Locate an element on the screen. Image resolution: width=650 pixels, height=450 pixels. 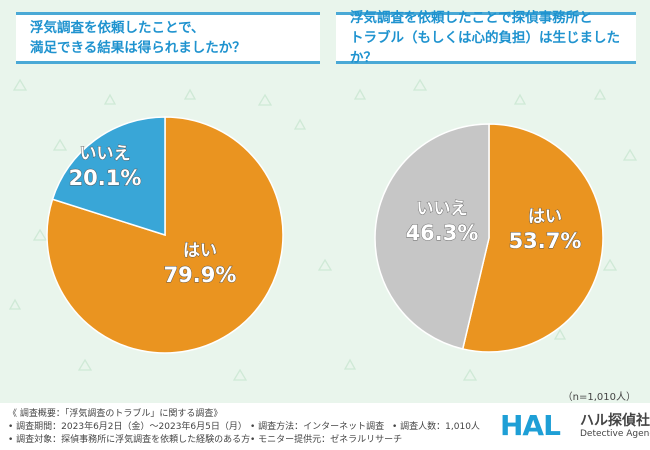
footer-method: • 調査方法：インターネット調査 is located at coordinates (317, 427).